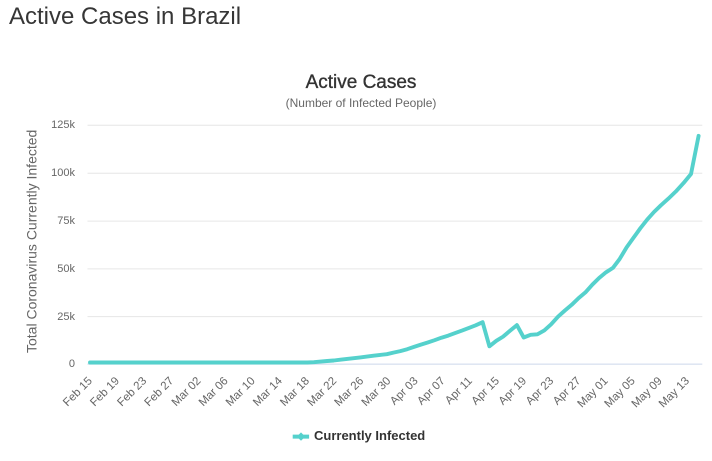 The height and width of the screenshot is (461, 712). What do you see at coordinates (674, 392) in the screenshot?
I see `svg-text: May 13` at bounding box center [674, 392].